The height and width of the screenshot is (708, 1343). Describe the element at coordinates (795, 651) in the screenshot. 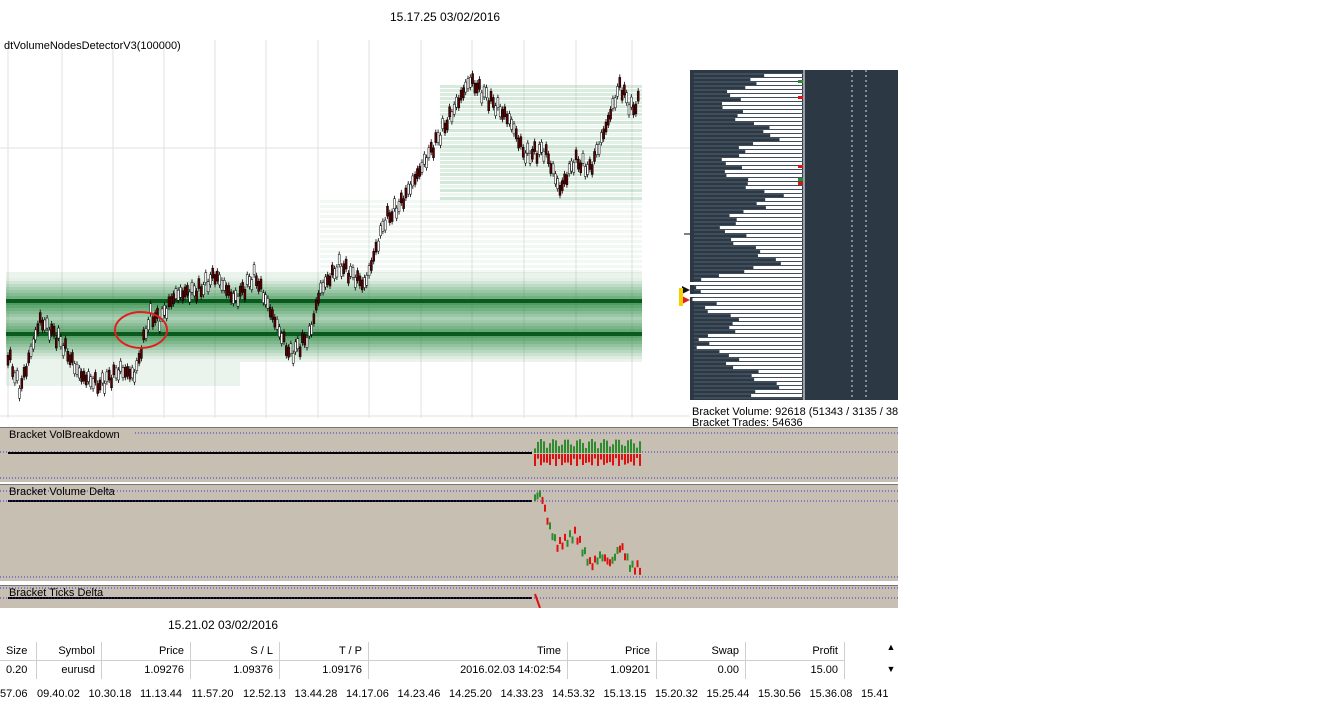

I see `column-header-profit: Profit` at that location.